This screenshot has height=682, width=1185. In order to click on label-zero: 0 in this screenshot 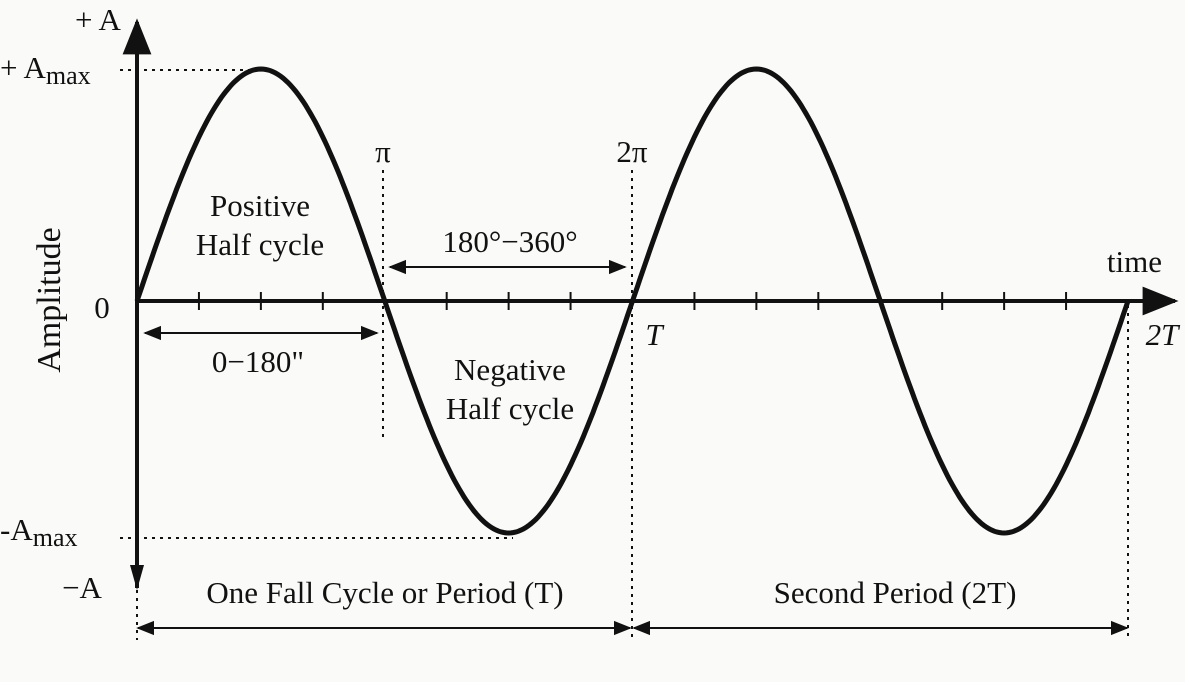, I will do `click(102, 307)`.